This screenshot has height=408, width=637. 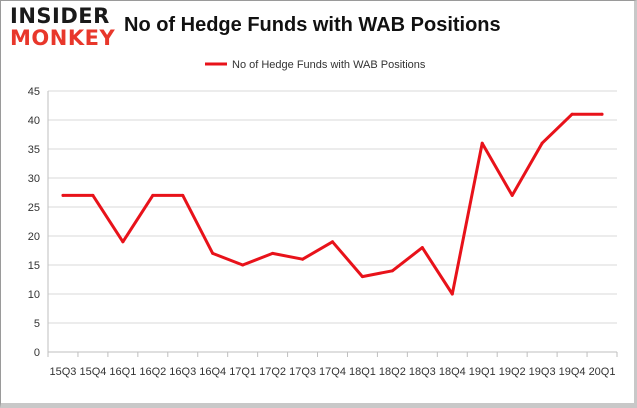 What do you see at coordinates (329, 65) in the screenshot?
I see `legend-label: No of Hedge Funds with WAB Positions` at bounding box center [329, 65].